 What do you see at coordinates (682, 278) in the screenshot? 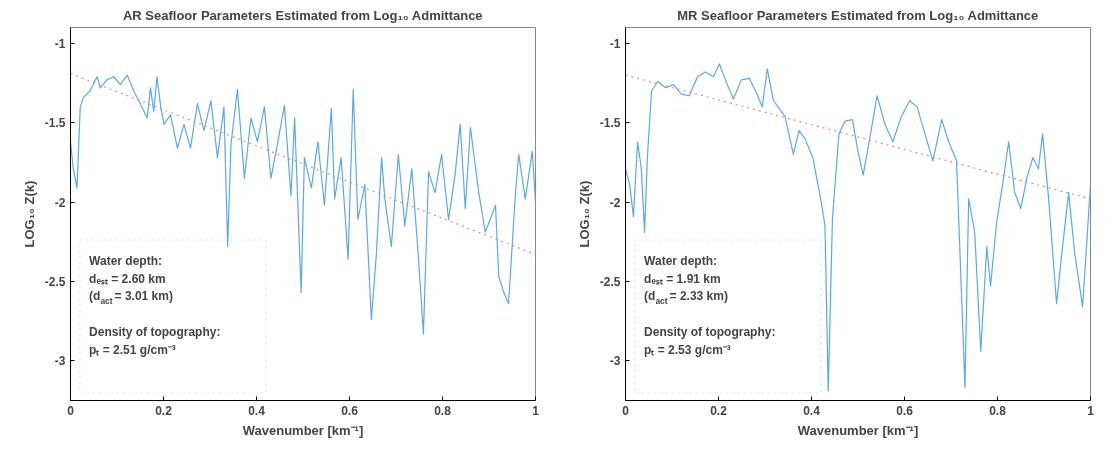
I see `annotation: dₑₛₜ = 1.91 km` at bounding box center [682, 278].